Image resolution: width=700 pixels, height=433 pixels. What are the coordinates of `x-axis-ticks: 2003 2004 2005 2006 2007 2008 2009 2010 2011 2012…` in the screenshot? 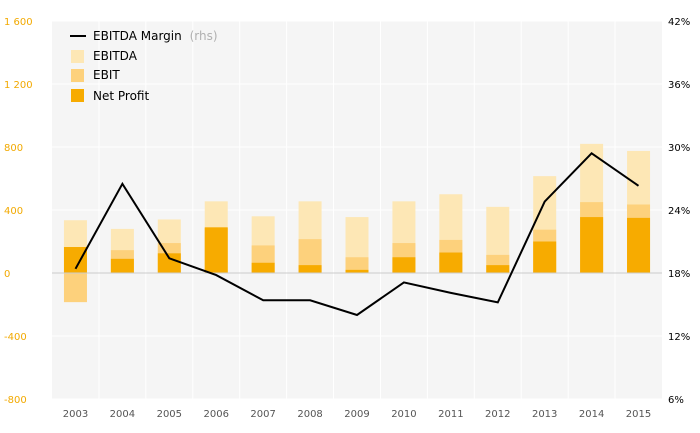 It's located at (357, 414).